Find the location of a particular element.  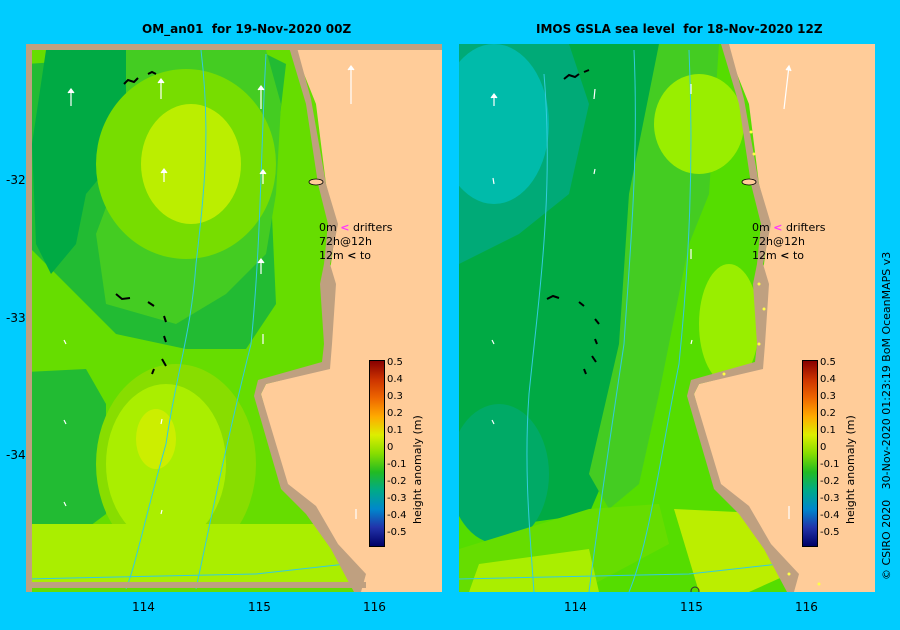

y-tick-label: -33 is located at coordinates (16, 318).